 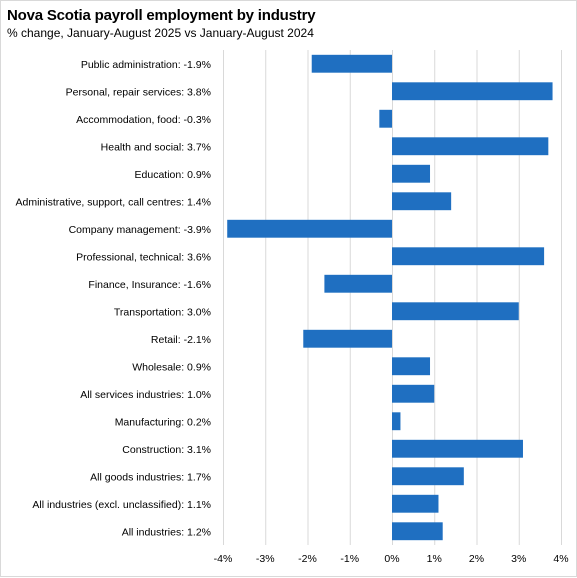 What do you see at coordinates (166, 532) in the screenshot?
I see `category-label: All industries: 1.2%` at bounding box center [166, 532].